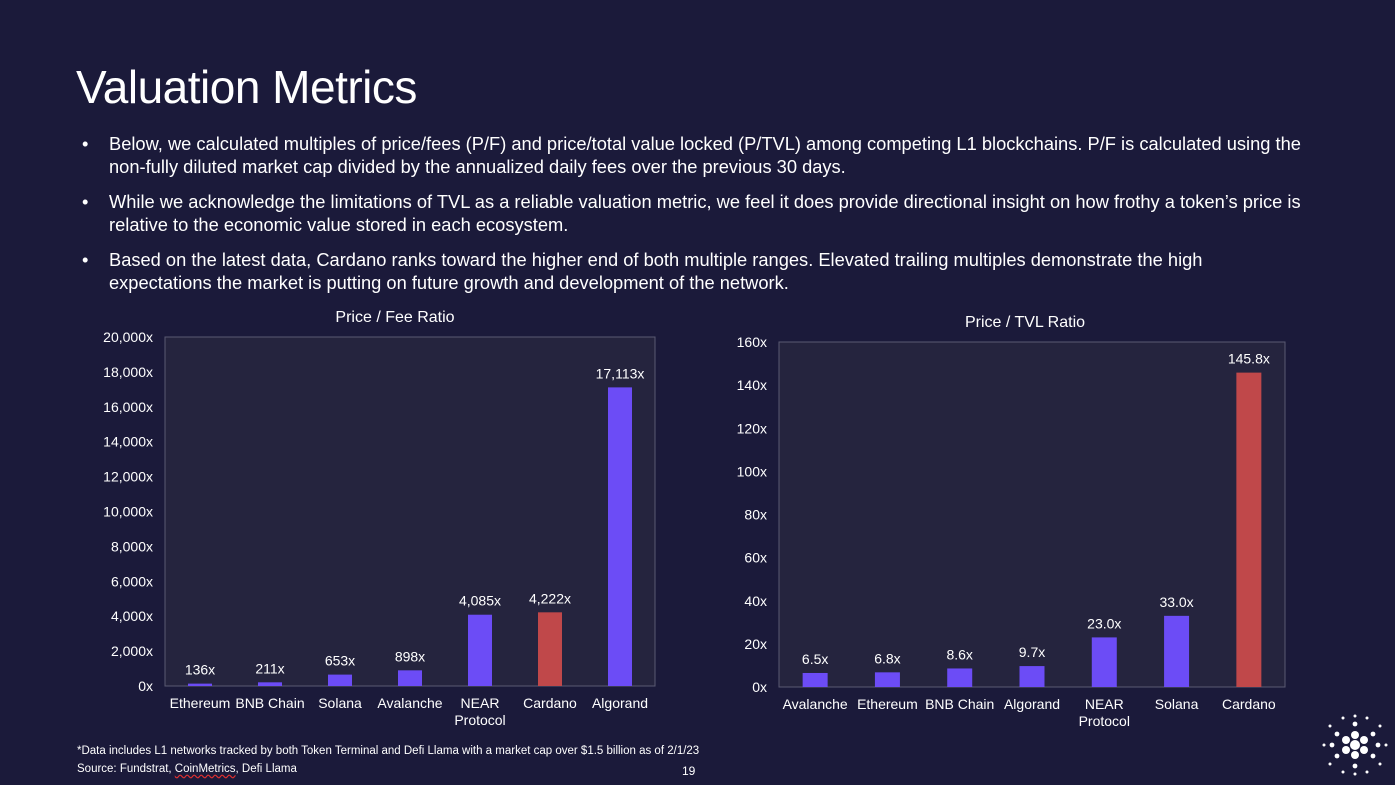  I want to click on fee-y-tick-label: 4,000x, so click(132, 616).